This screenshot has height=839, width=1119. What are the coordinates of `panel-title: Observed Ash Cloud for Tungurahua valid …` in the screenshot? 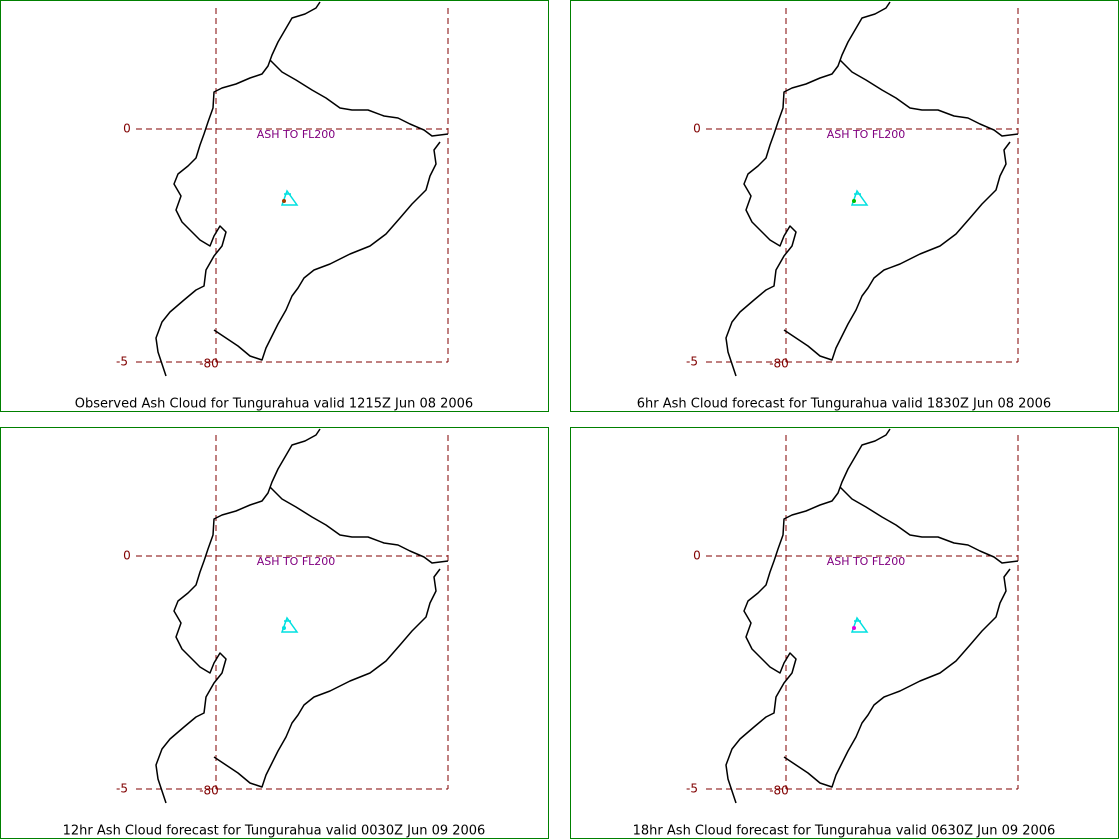 It's located at (274, 404).